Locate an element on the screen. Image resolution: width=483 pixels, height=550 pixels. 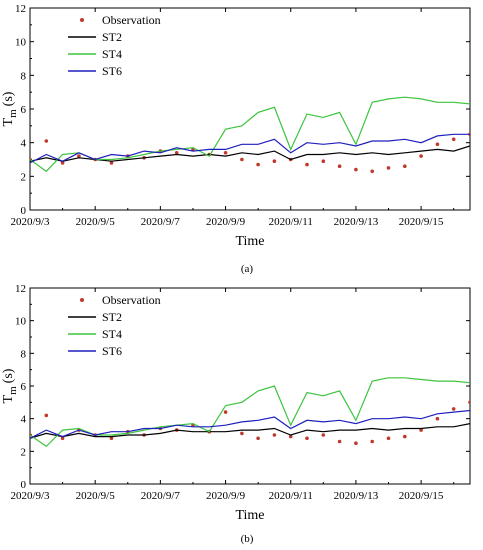
panel-label: (b) is located at coordinates (247, 539).